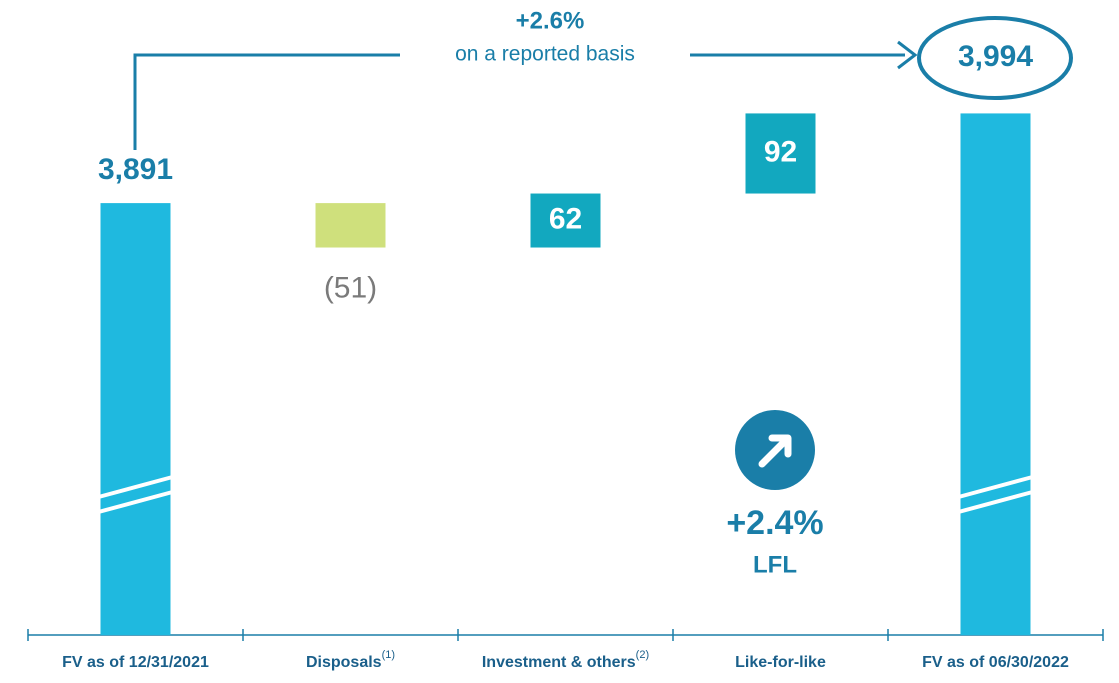 This screenshot has width=1119, height=683. I want to click on value-label: 92, so click(780, 151).